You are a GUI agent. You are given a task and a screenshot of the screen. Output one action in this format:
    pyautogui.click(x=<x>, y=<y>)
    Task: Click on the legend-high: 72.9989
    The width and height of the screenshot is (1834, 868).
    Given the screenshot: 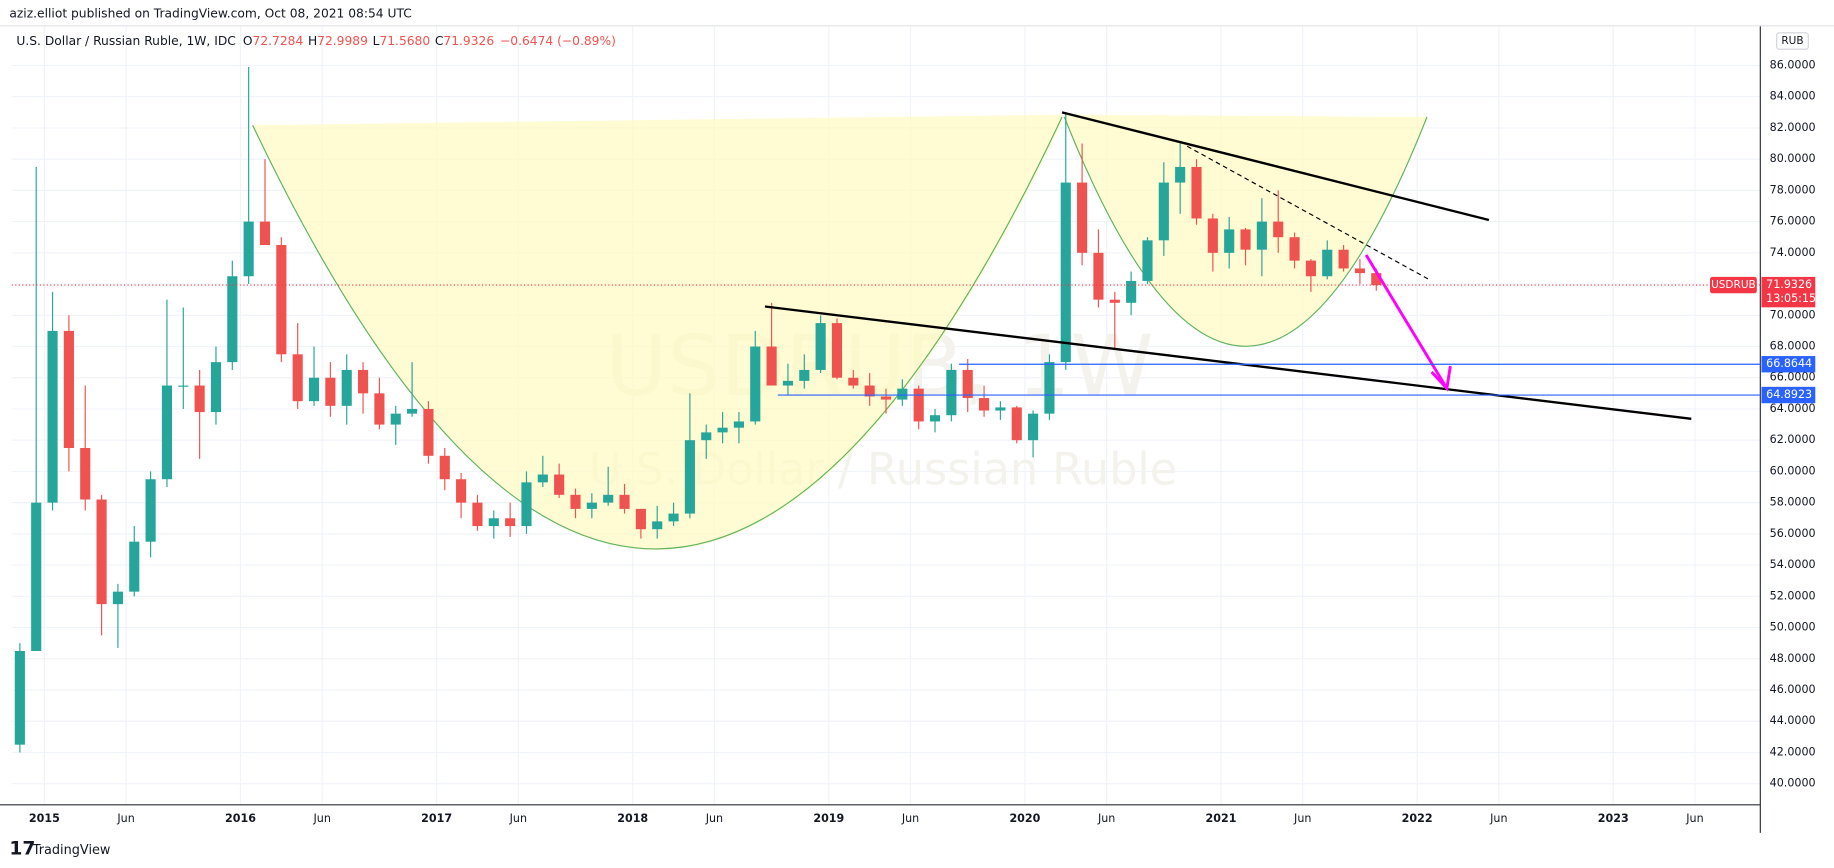 What is the action you would take?
    pyautogui.click(x=342, y=41)
    